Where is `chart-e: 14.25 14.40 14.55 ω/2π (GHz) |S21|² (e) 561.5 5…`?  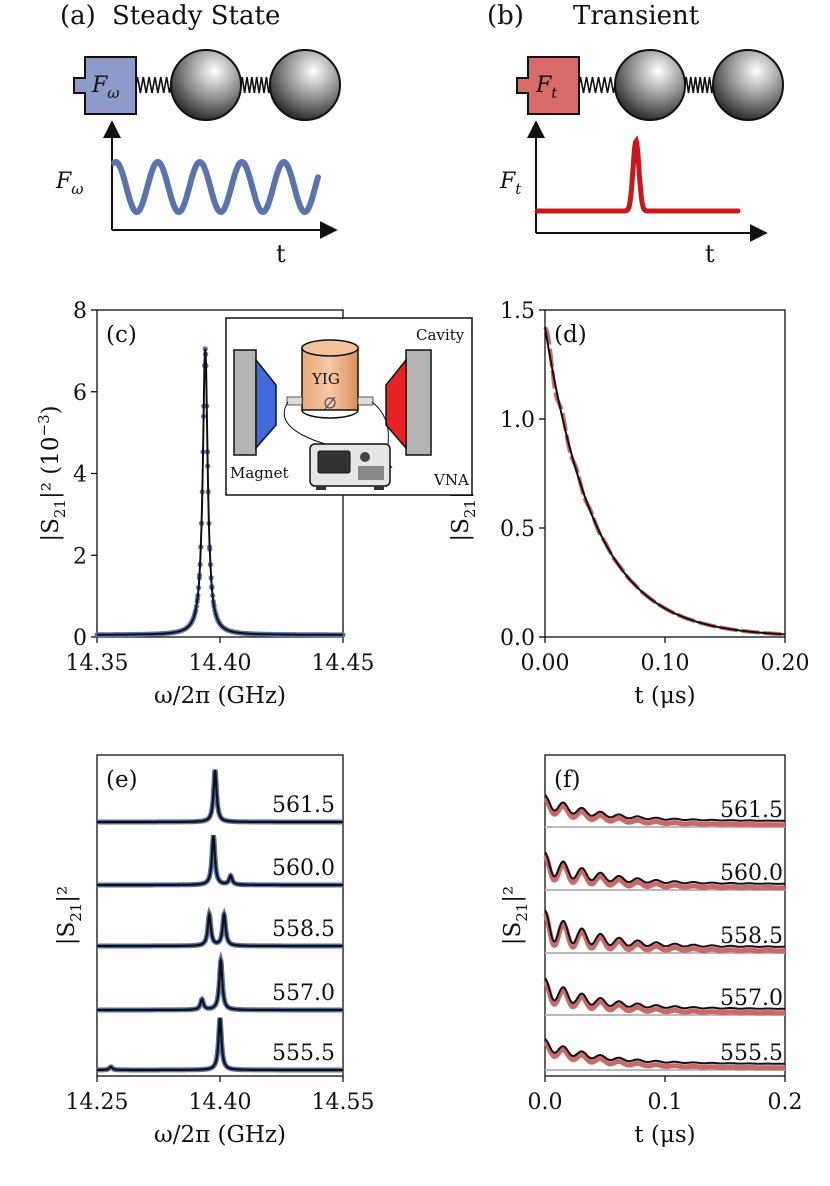 chart-e: 14.25 14.40 14.55 ω/2π (GHz) |S21|² (e) 561.5 5… is located at coordinates (214, 951).